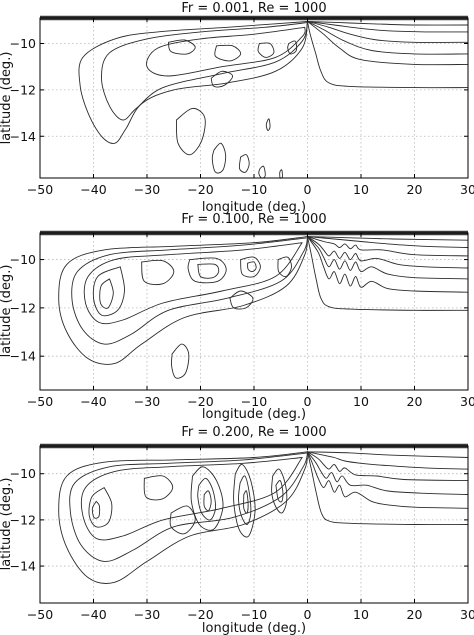 The height and width of the screenshot is (635, 474). What do you see at coordinates (253, 432) in the screenshot?
I see `chart-title: Fr = 0.200, Re = 1000` at bounding box center [253, 432].